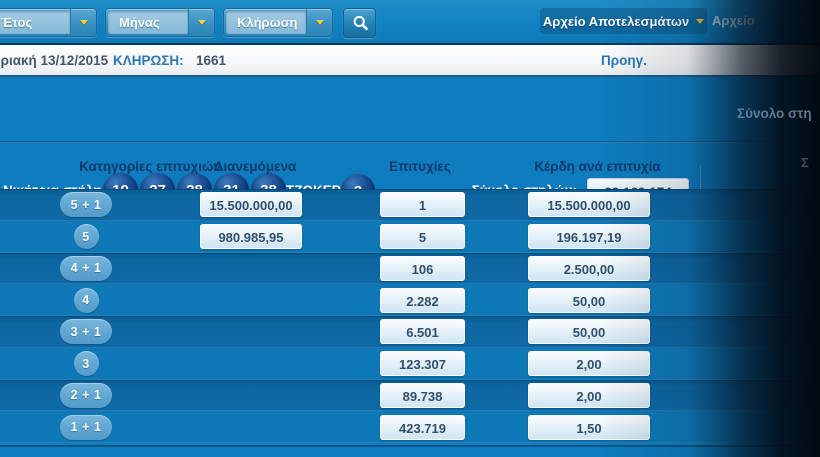  Describe the element at coordinates (422, 268) in the screenshot. I see `hits-value: 106` at that location.